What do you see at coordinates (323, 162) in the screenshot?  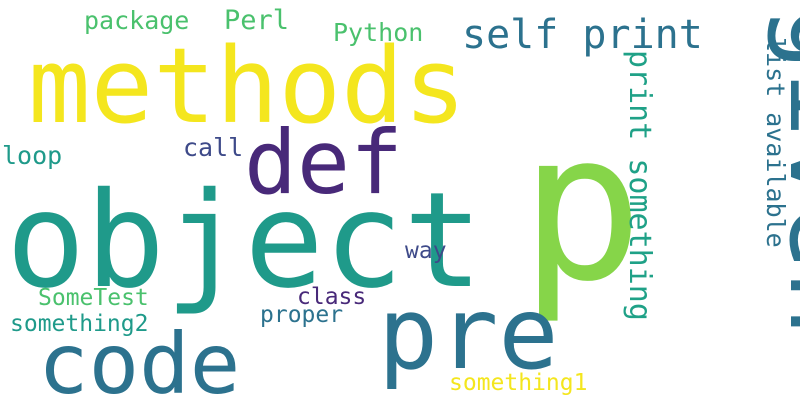 I see `word-def: def` at bounding box center [323, 162].